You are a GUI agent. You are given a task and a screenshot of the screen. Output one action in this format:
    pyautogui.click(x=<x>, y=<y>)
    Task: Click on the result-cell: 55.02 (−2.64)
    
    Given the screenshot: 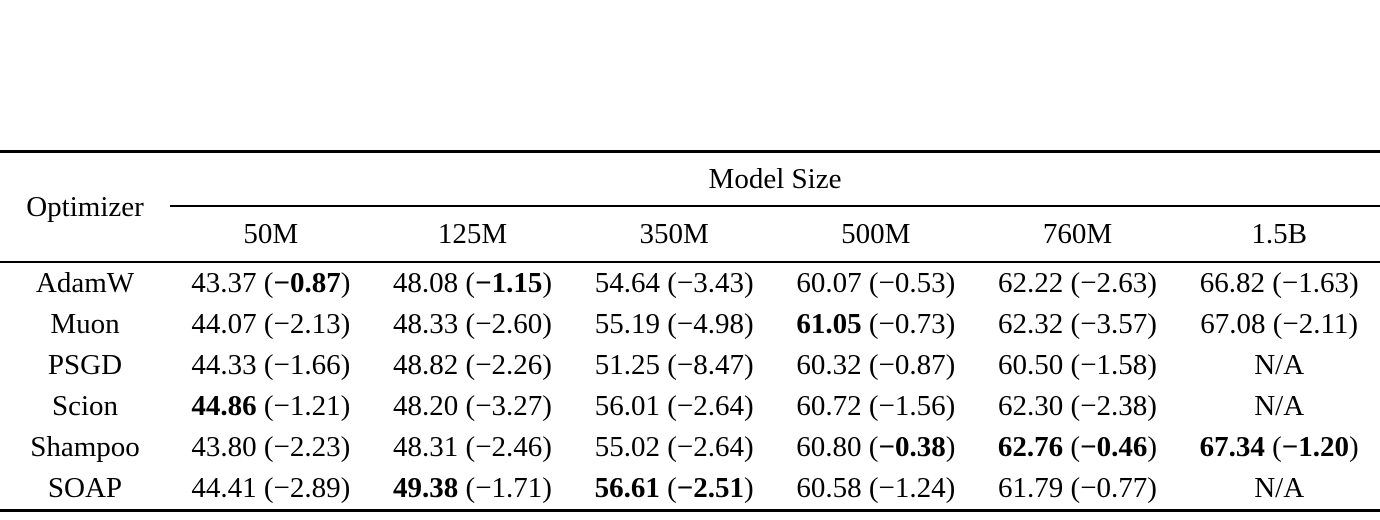 What is the action you would take?
    pyautogui.click(x=674, y=447)
    